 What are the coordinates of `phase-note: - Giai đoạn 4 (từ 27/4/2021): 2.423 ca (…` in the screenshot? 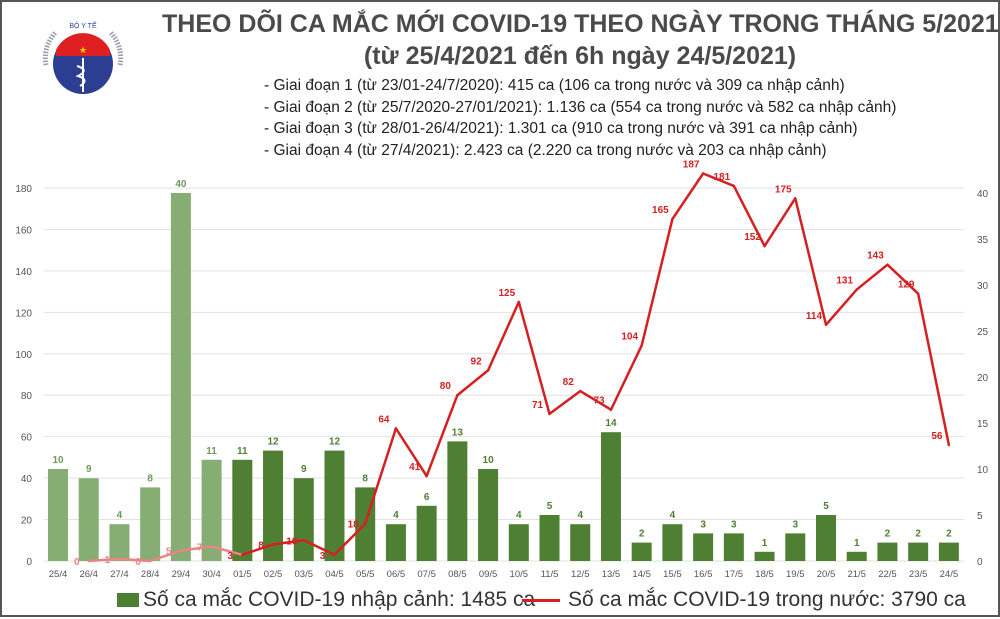 It's located at (545, 150).